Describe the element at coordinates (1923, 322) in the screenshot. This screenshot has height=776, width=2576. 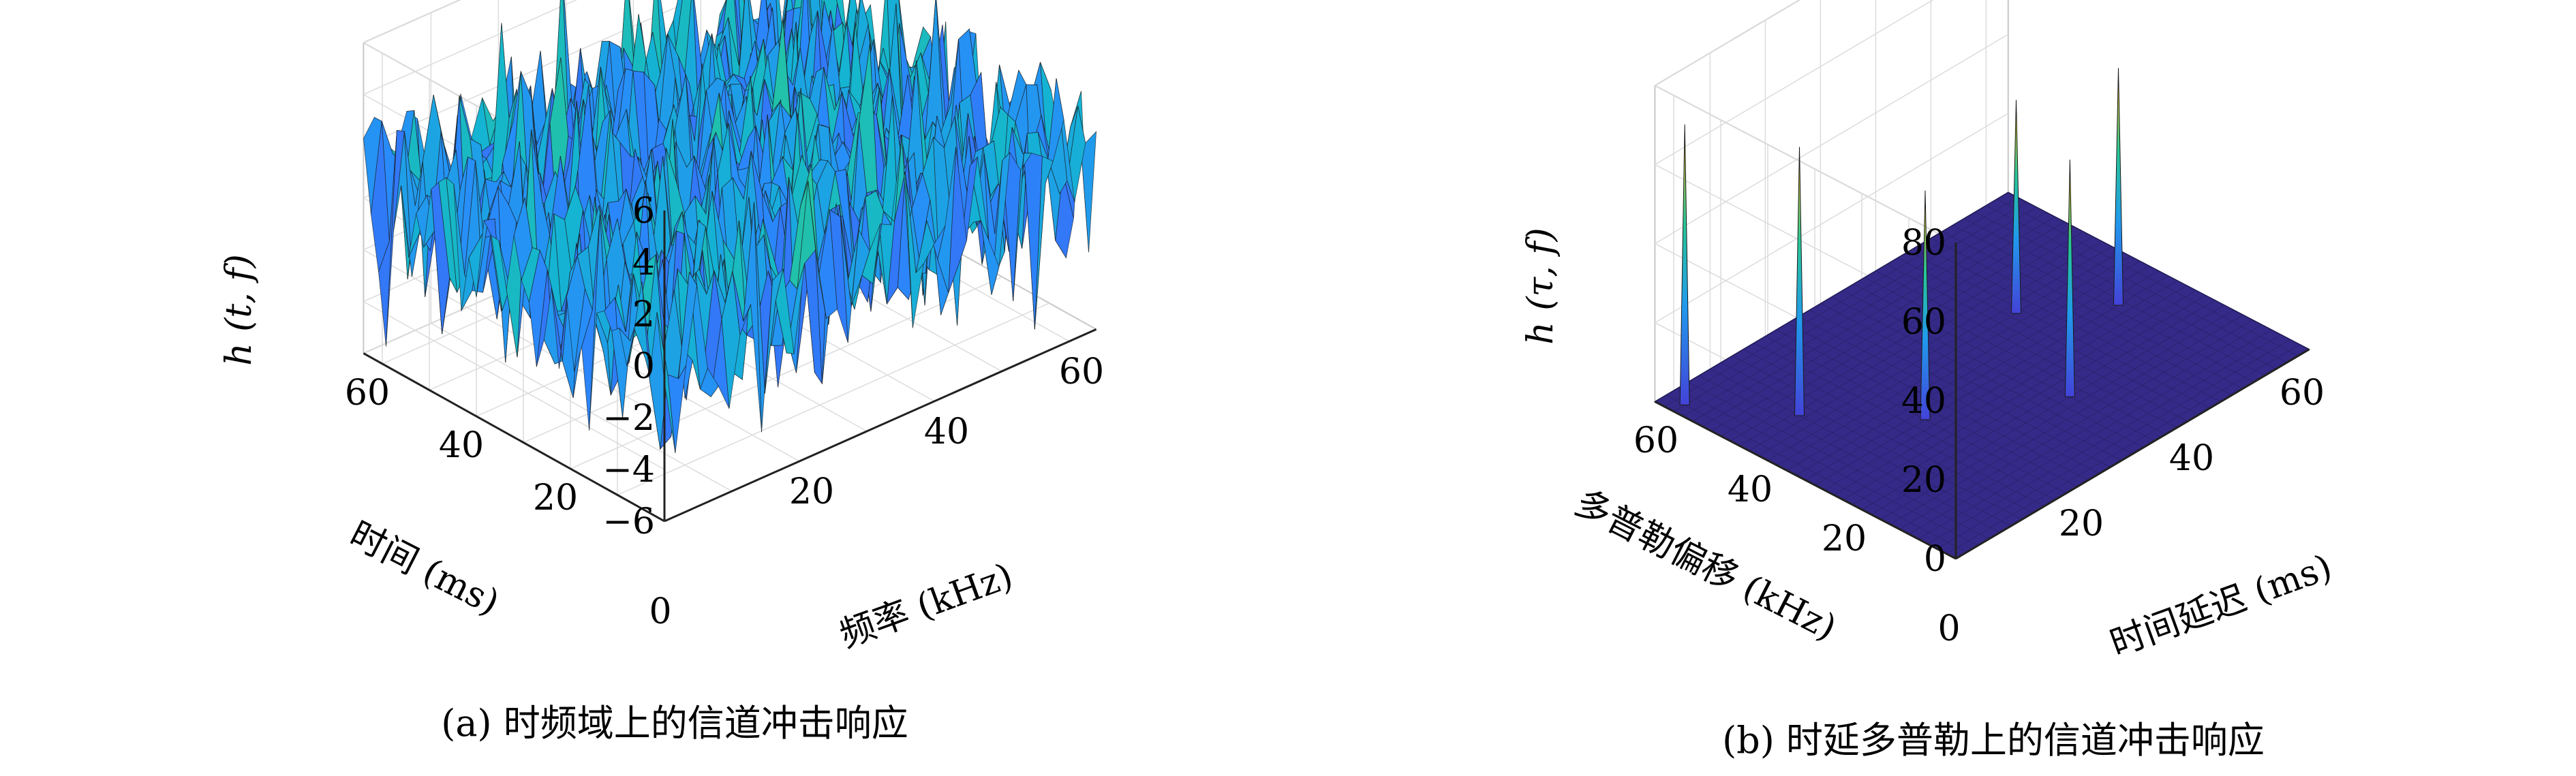
I see `z-tick-label: 60` at that location.